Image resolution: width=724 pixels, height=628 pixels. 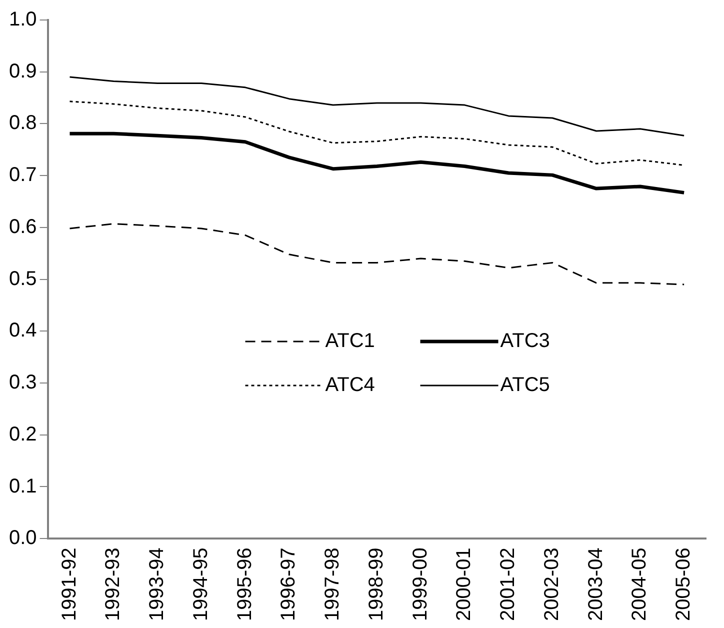 What do you see at coordinates (22, 227) in the screenshot?
I see `y-tick-label: 0.6` at bounding box center [22, 227].